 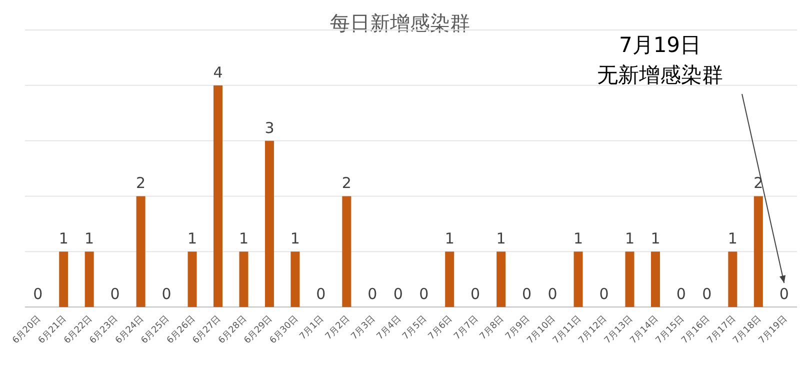 What do you see at coordinates (466, 328) in the screenshot?
I see `x-tick-label: 7月7日` at bounding box center [466, 328].